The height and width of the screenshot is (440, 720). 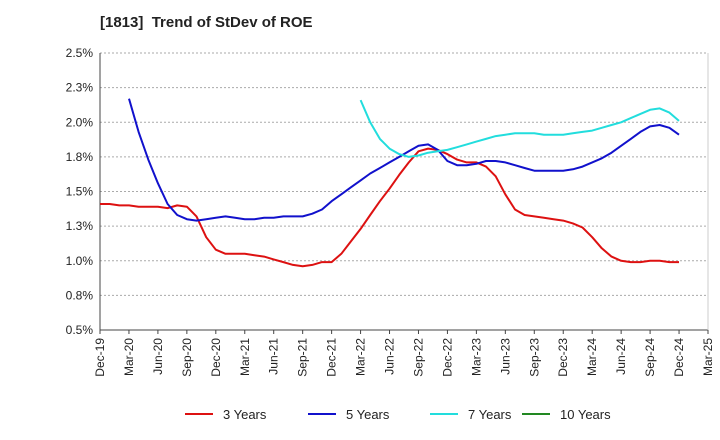 What do you see at coordinates (621, 356) in the screenshot?
I see `x-tick-label: Jun-24` at bounding box center [621, 356].